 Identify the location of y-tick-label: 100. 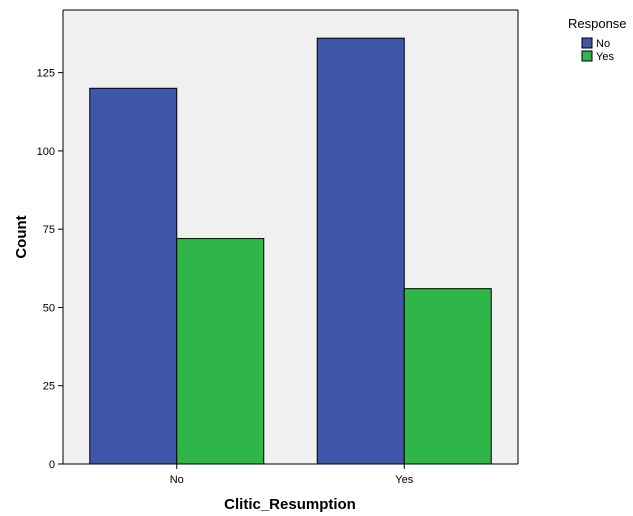
(46, 152).